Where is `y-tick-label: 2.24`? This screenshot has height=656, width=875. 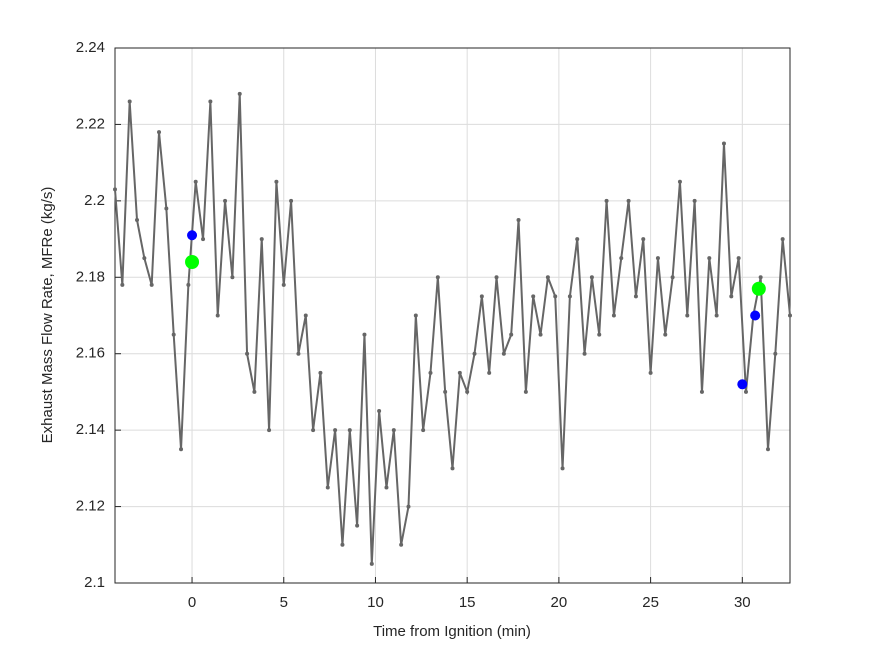 y-tick-label: 2.24 is located at coordinates (90, 47).